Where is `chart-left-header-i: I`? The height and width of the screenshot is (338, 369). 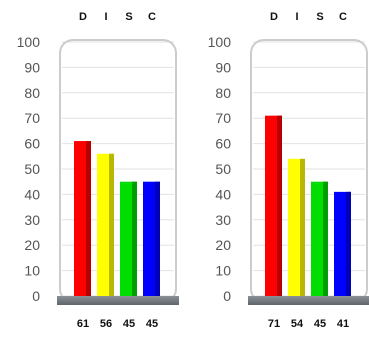 chart-left-header-i: I is located at coordinates (105, 17).